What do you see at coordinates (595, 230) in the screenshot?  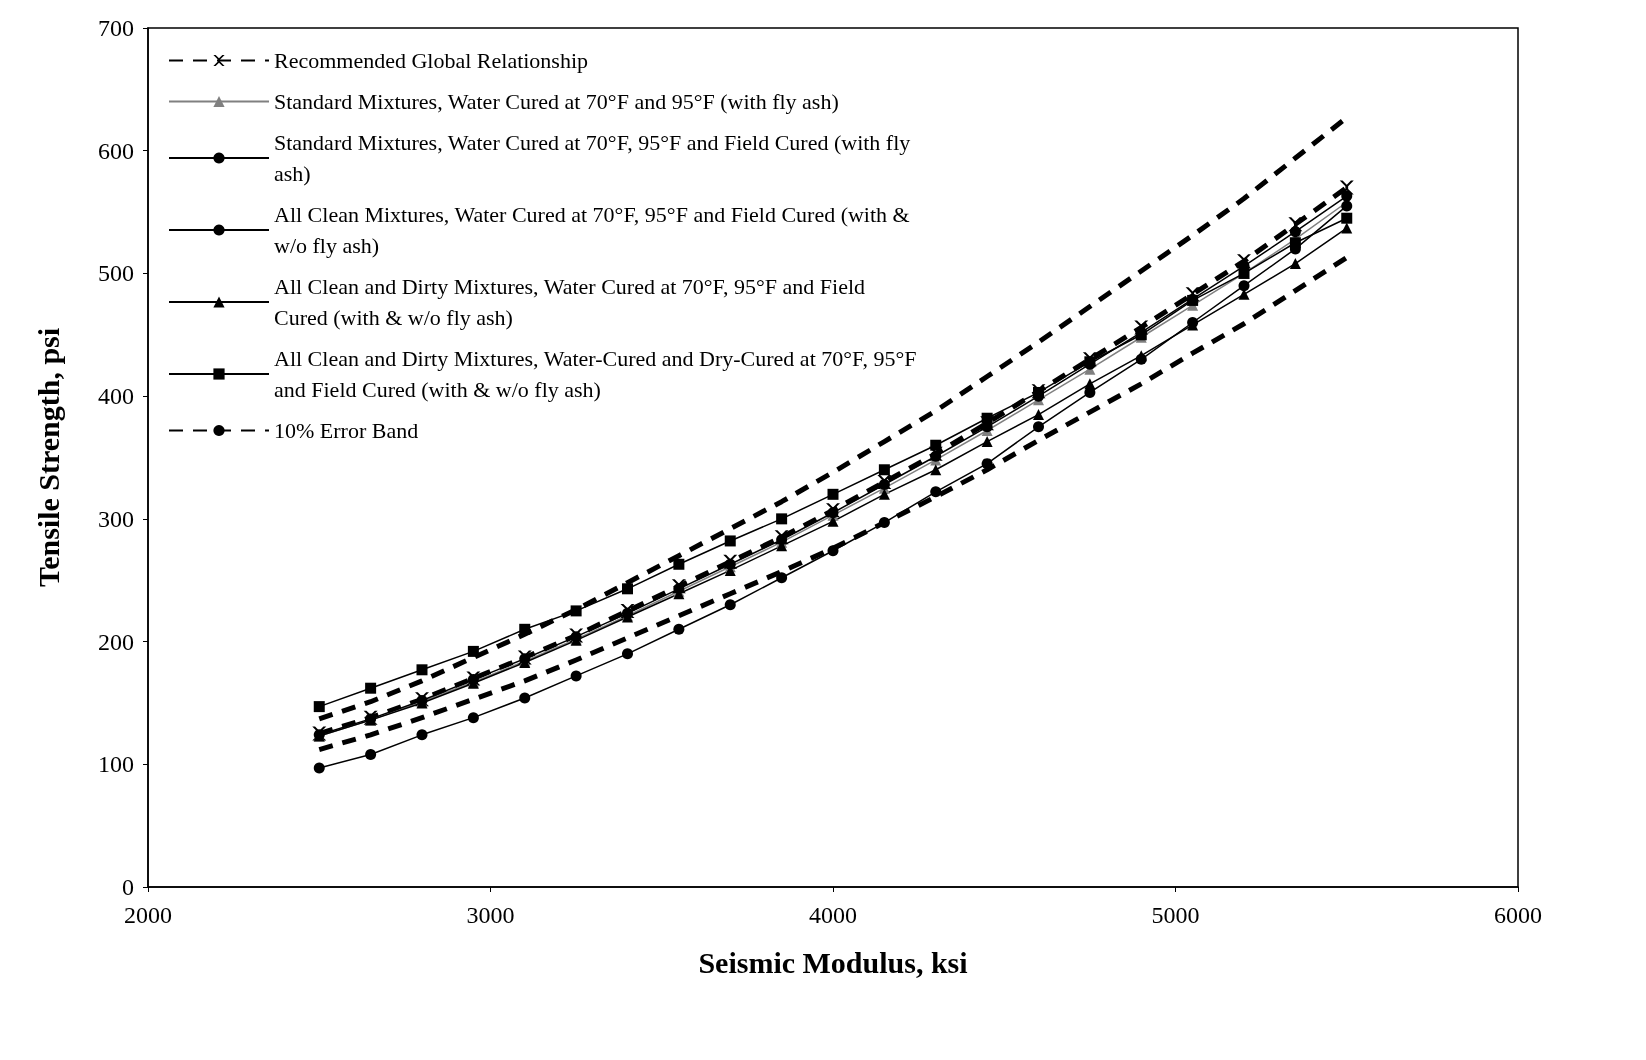 I see `legend-label: All Clean Mixtures, Water Cured at 70°F, 95°F and Field Cured (with & w/o fly ash)` at bounding box center [595, 230].